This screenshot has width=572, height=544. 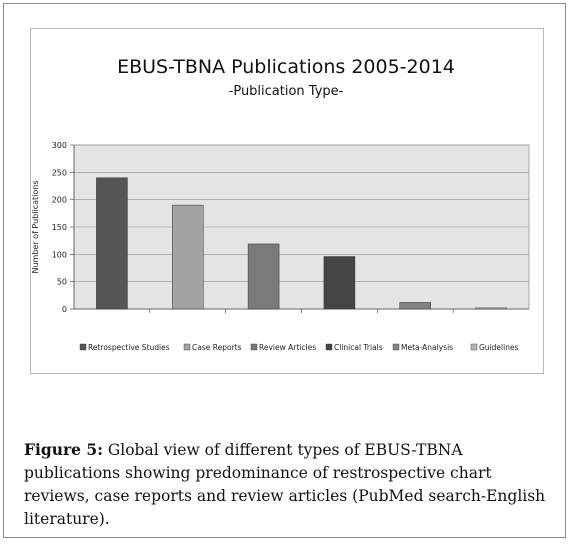 I want to click on legend-label: Case Reports, so click(x=217, y=347).